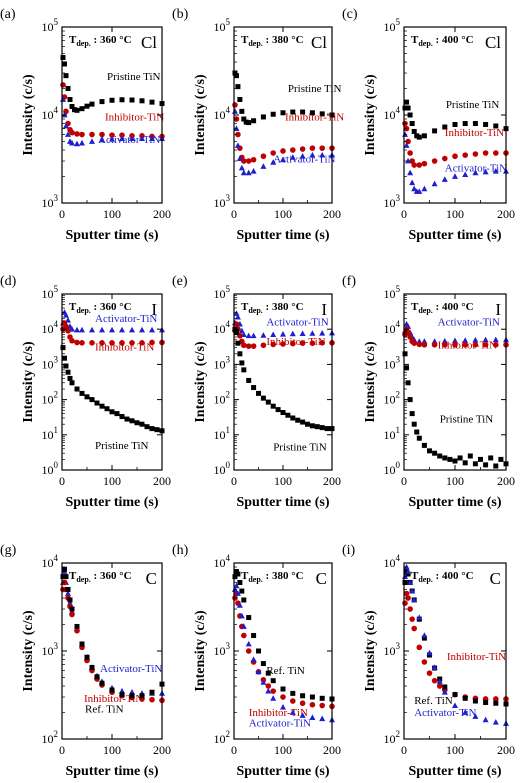 This screenshot has width=520, height=783. I want to click on series-pristine-tin, so click(455, 410).